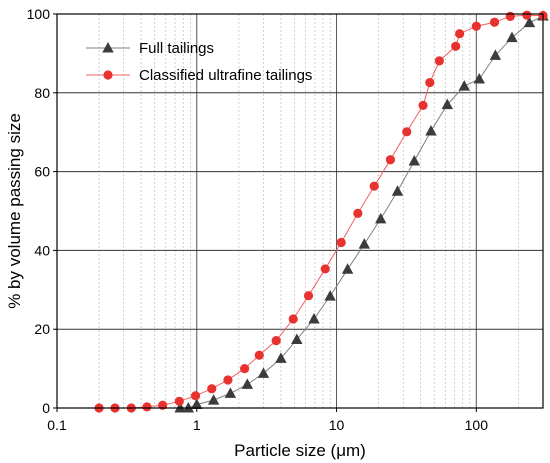 This screenshot has height=463, width=550. I want to click on y-tick-label: 20, so click(42, 329).